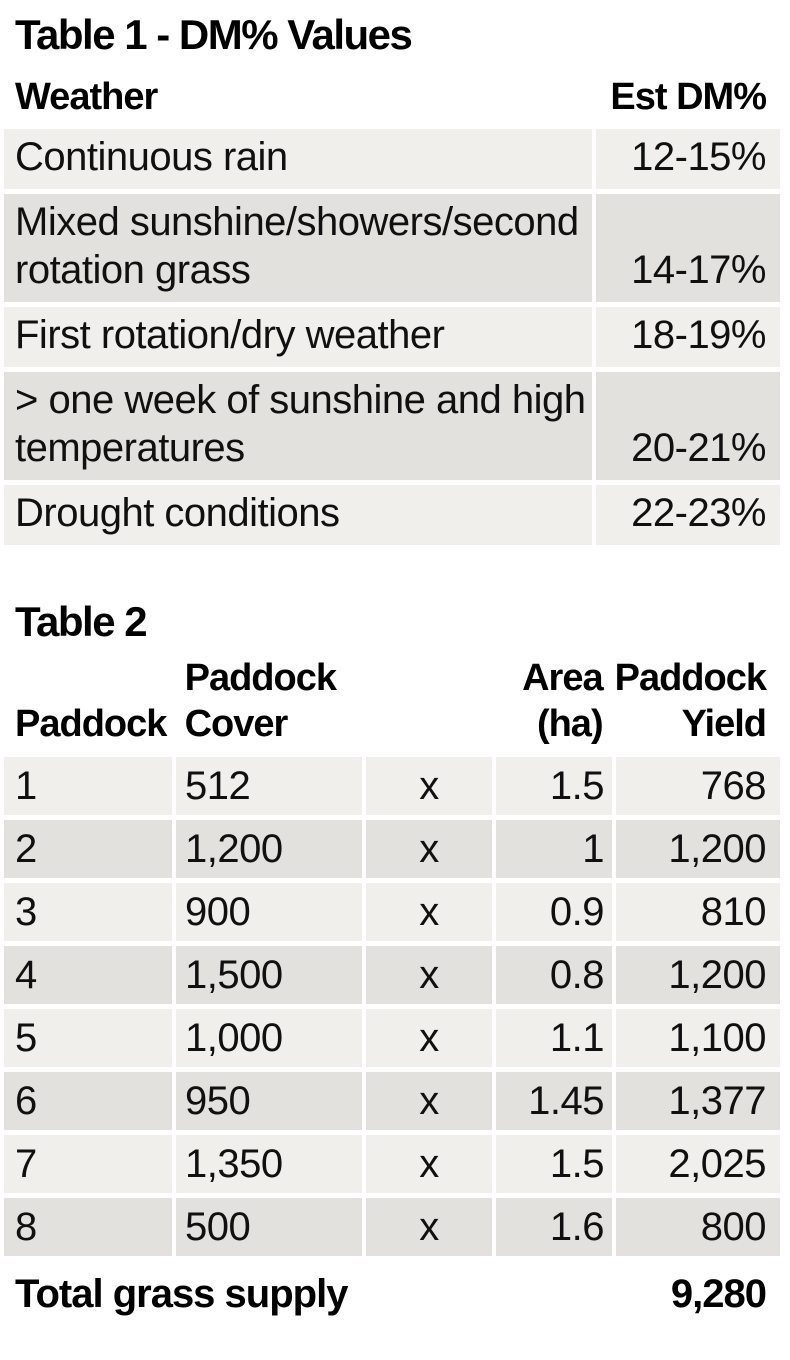 The height and width of the screenshot is (1360, 790). What do you see at coordinates (688, 159) in the screenshot?
I see `table1-est-dm-cell: 12-15%` at bounding box center [688, 159].